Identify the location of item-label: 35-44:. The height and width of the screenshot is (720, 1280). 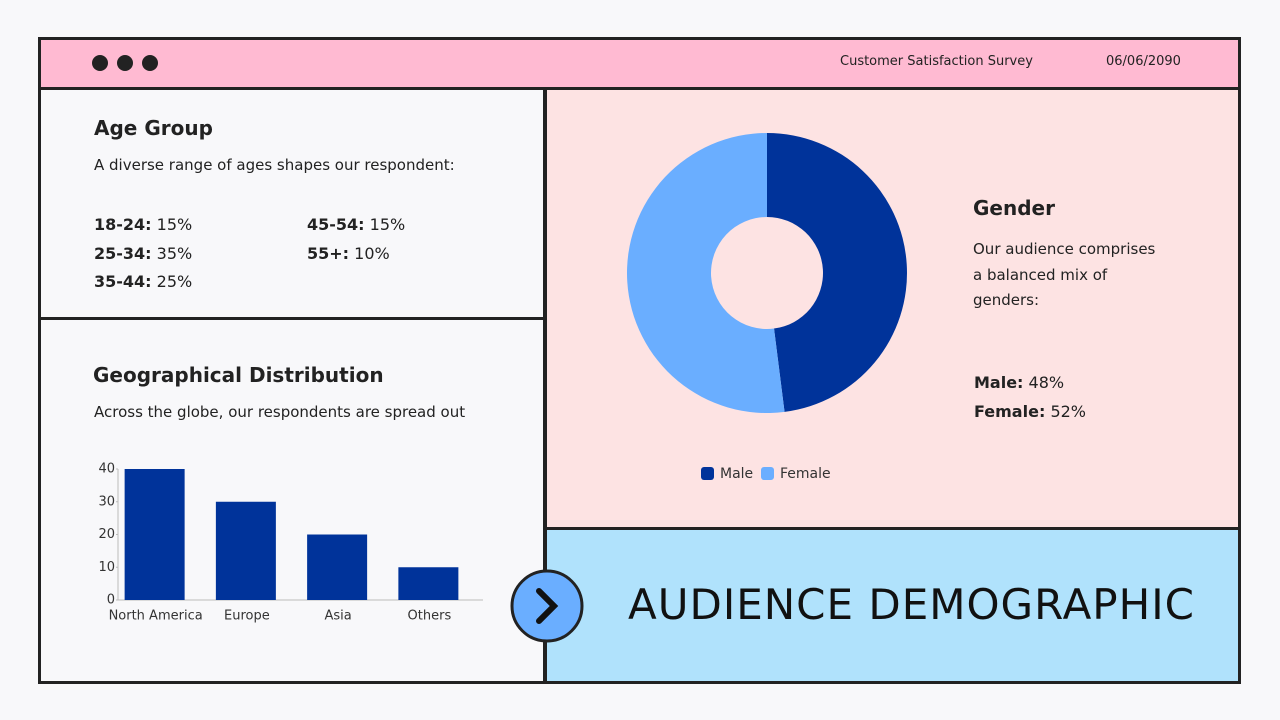
(123, 281).